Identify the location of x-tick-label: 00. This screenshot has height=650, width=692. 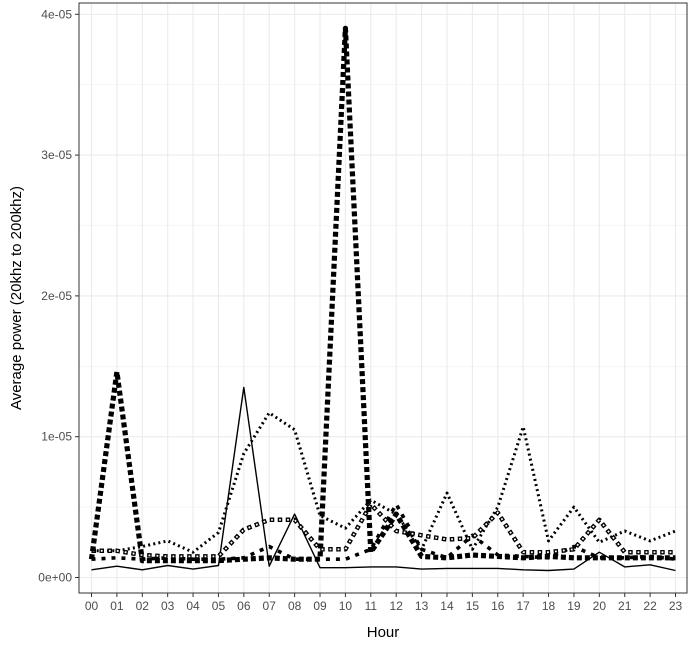
(92, 606).